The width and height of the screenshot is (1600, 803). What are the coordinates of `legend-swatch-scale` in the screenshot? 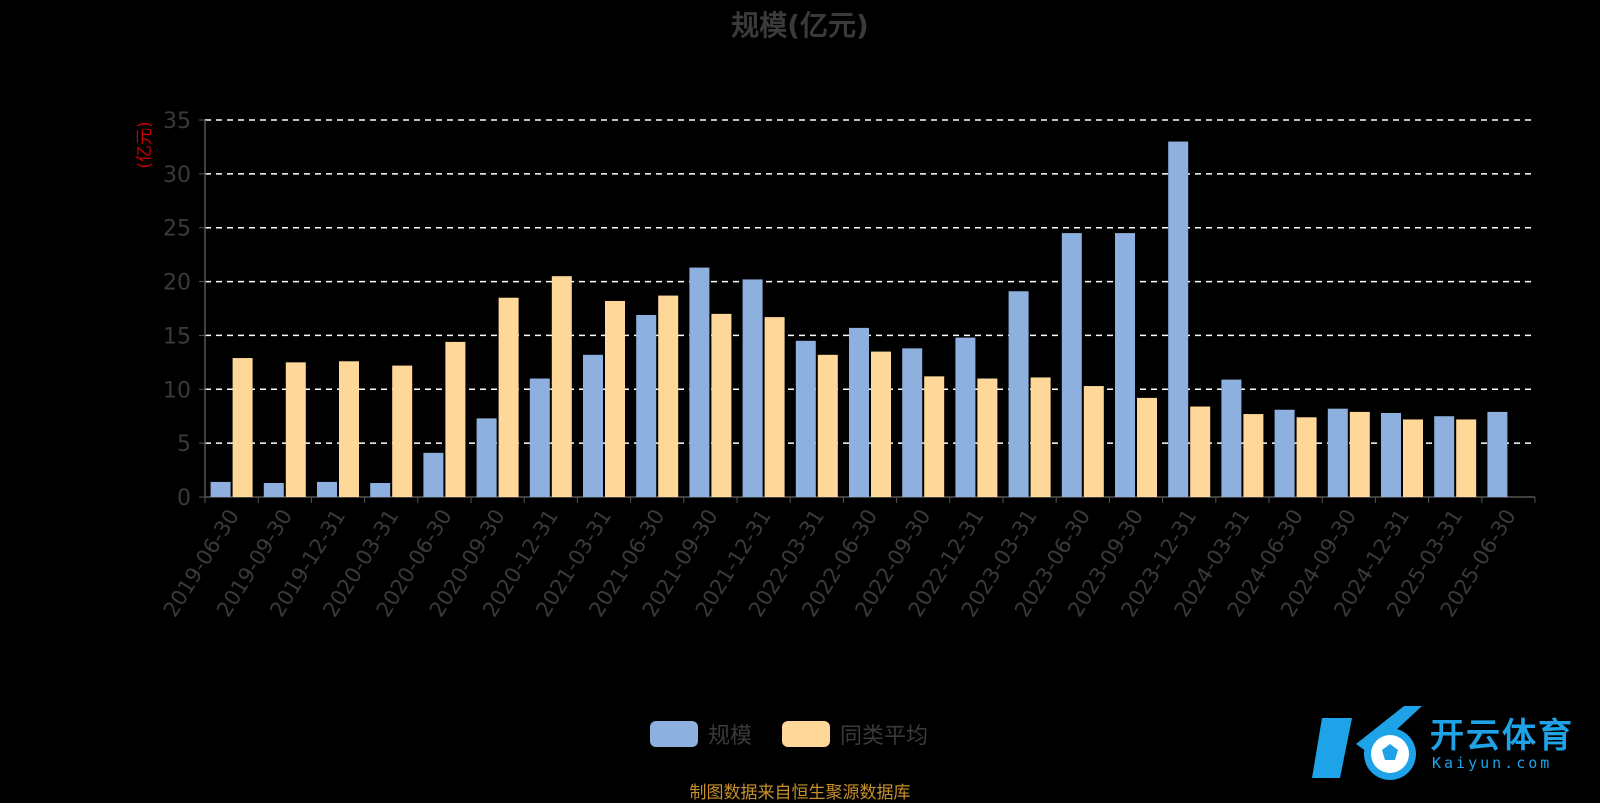 It's located at (674, 734).